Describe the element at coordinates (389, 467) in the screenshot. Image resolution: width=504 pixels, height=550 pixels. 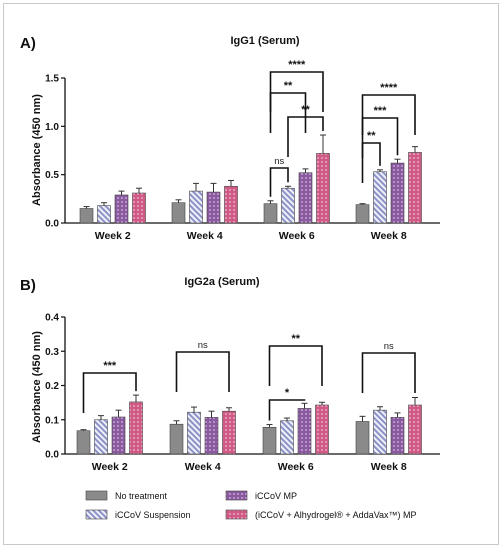
I see `panel-b-x-tick-label: Week 8` at that location.